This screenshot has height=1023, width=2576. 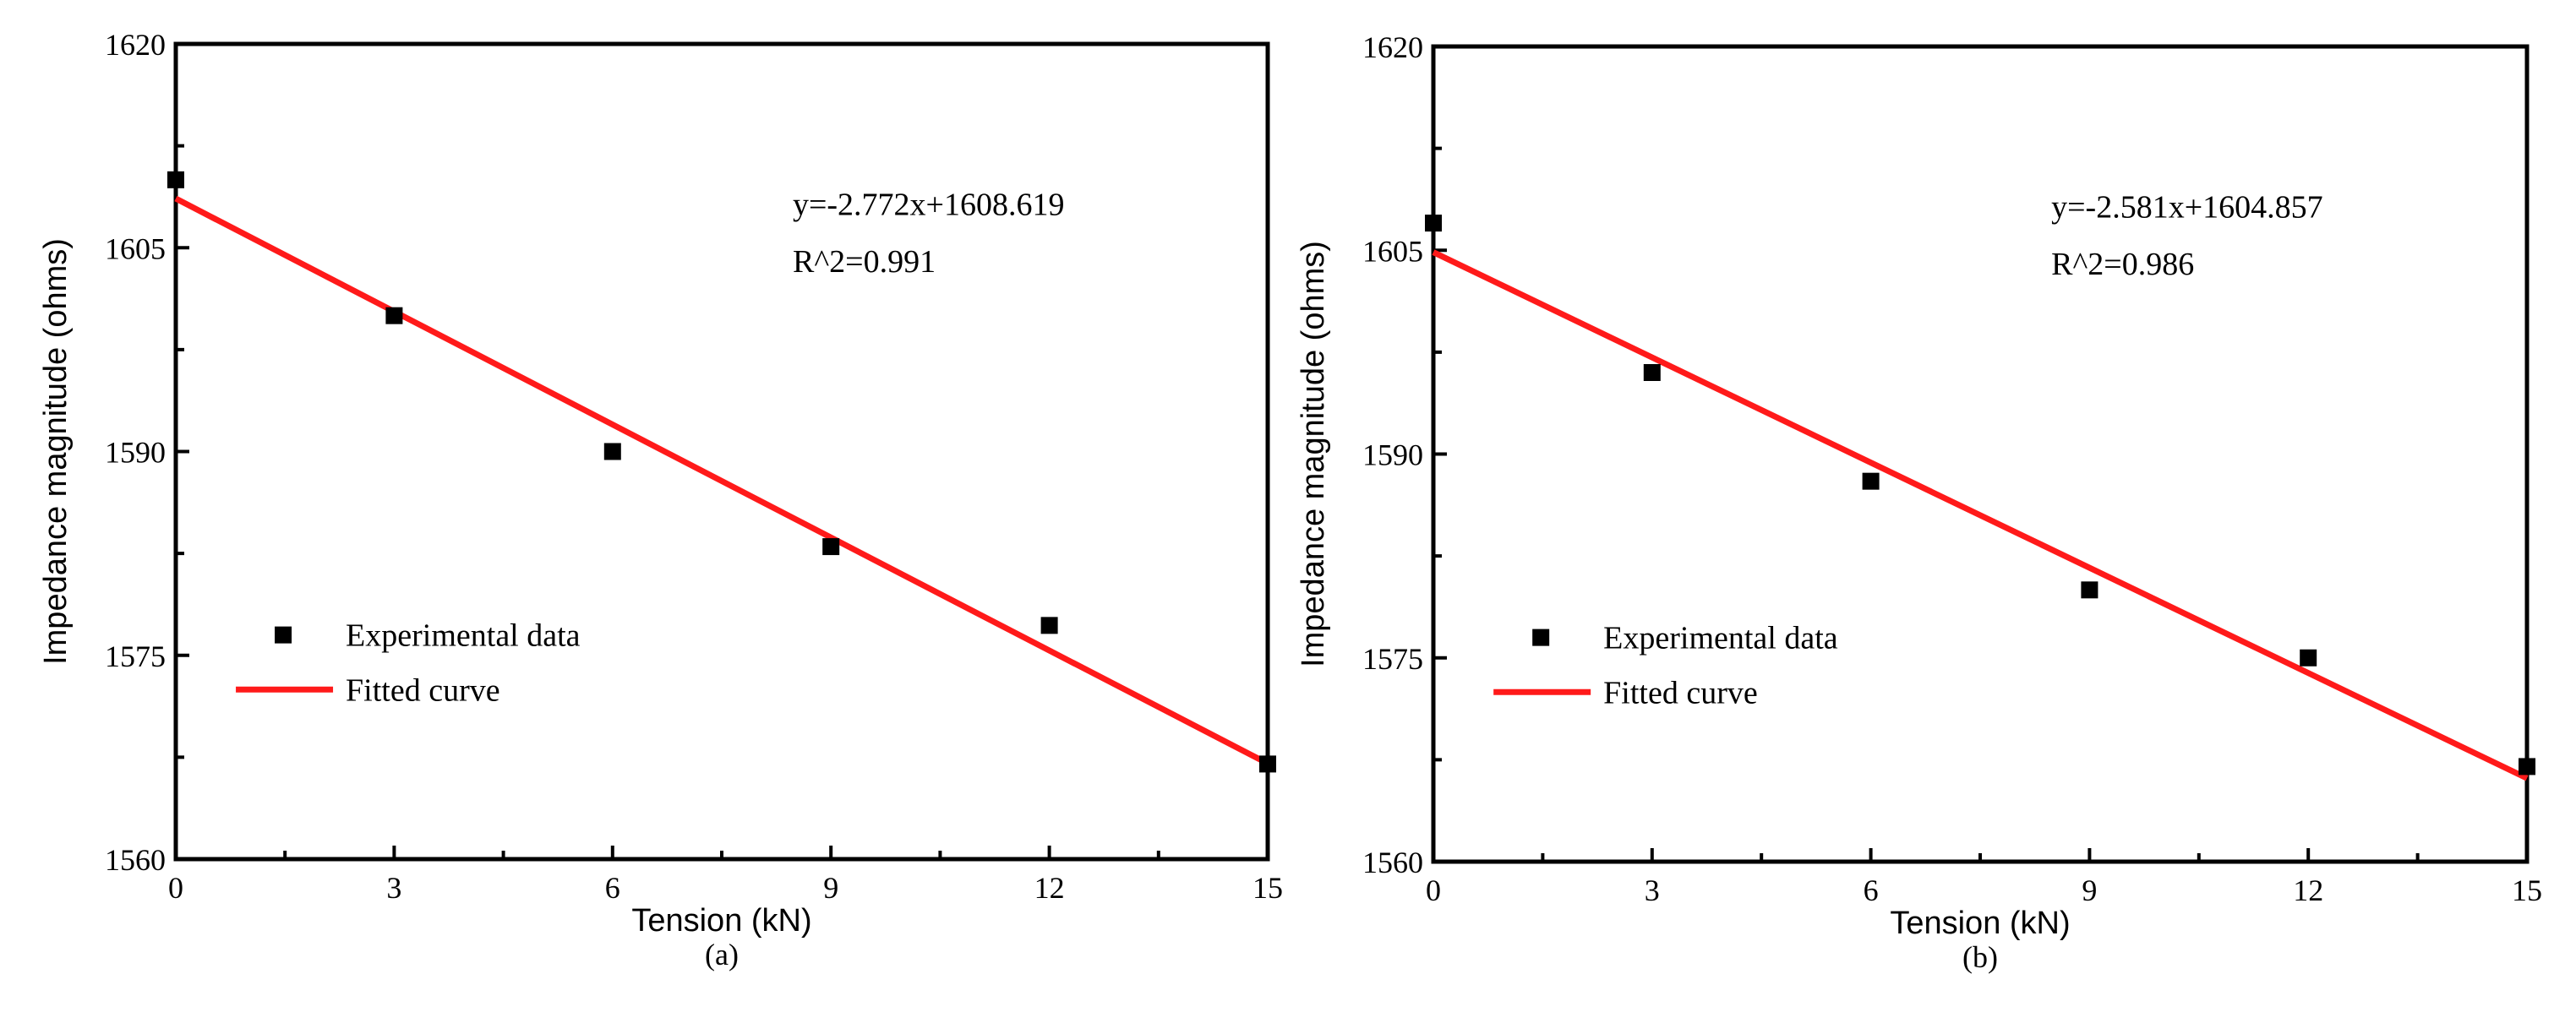 I want to click on panel-label: (b), so click(x=1980, y=957).